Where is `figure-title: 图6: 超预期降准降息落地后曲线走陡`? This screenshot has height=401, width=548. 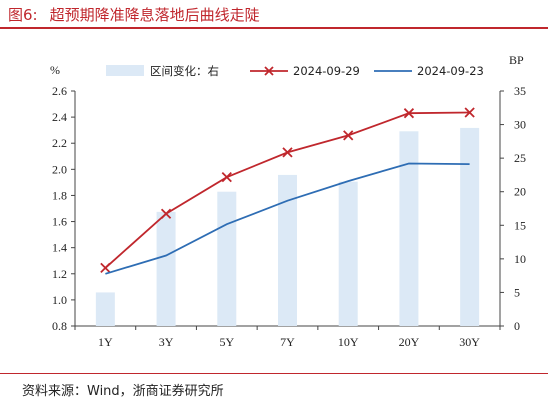
figure-title: 图6: 超预期降准降息落地后曲线走陡 is located at coordinates (134, 14).